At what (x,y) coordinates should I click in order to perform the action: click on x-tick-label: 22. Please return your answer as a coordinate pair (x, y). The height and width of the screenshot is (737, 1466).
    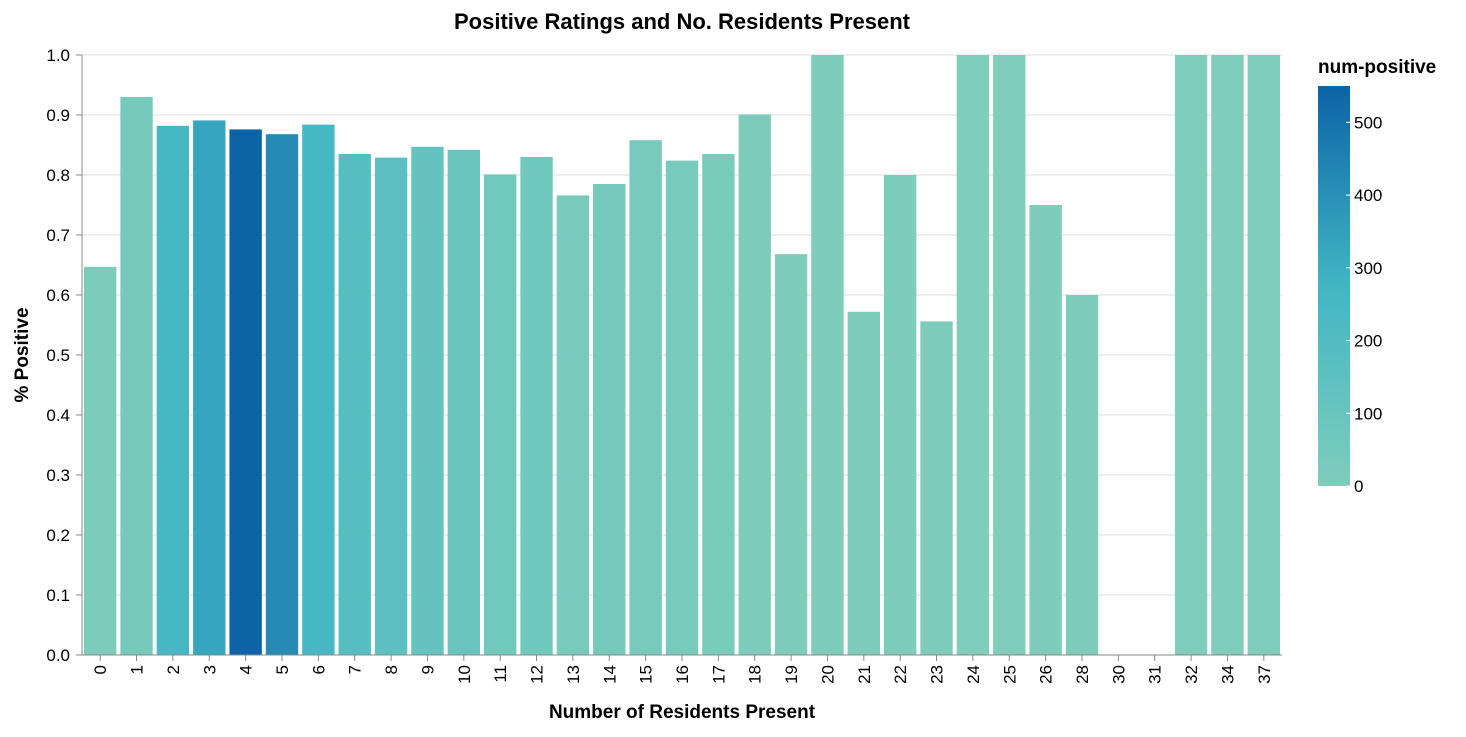
    Looking at the image, I should click on (900, 674).